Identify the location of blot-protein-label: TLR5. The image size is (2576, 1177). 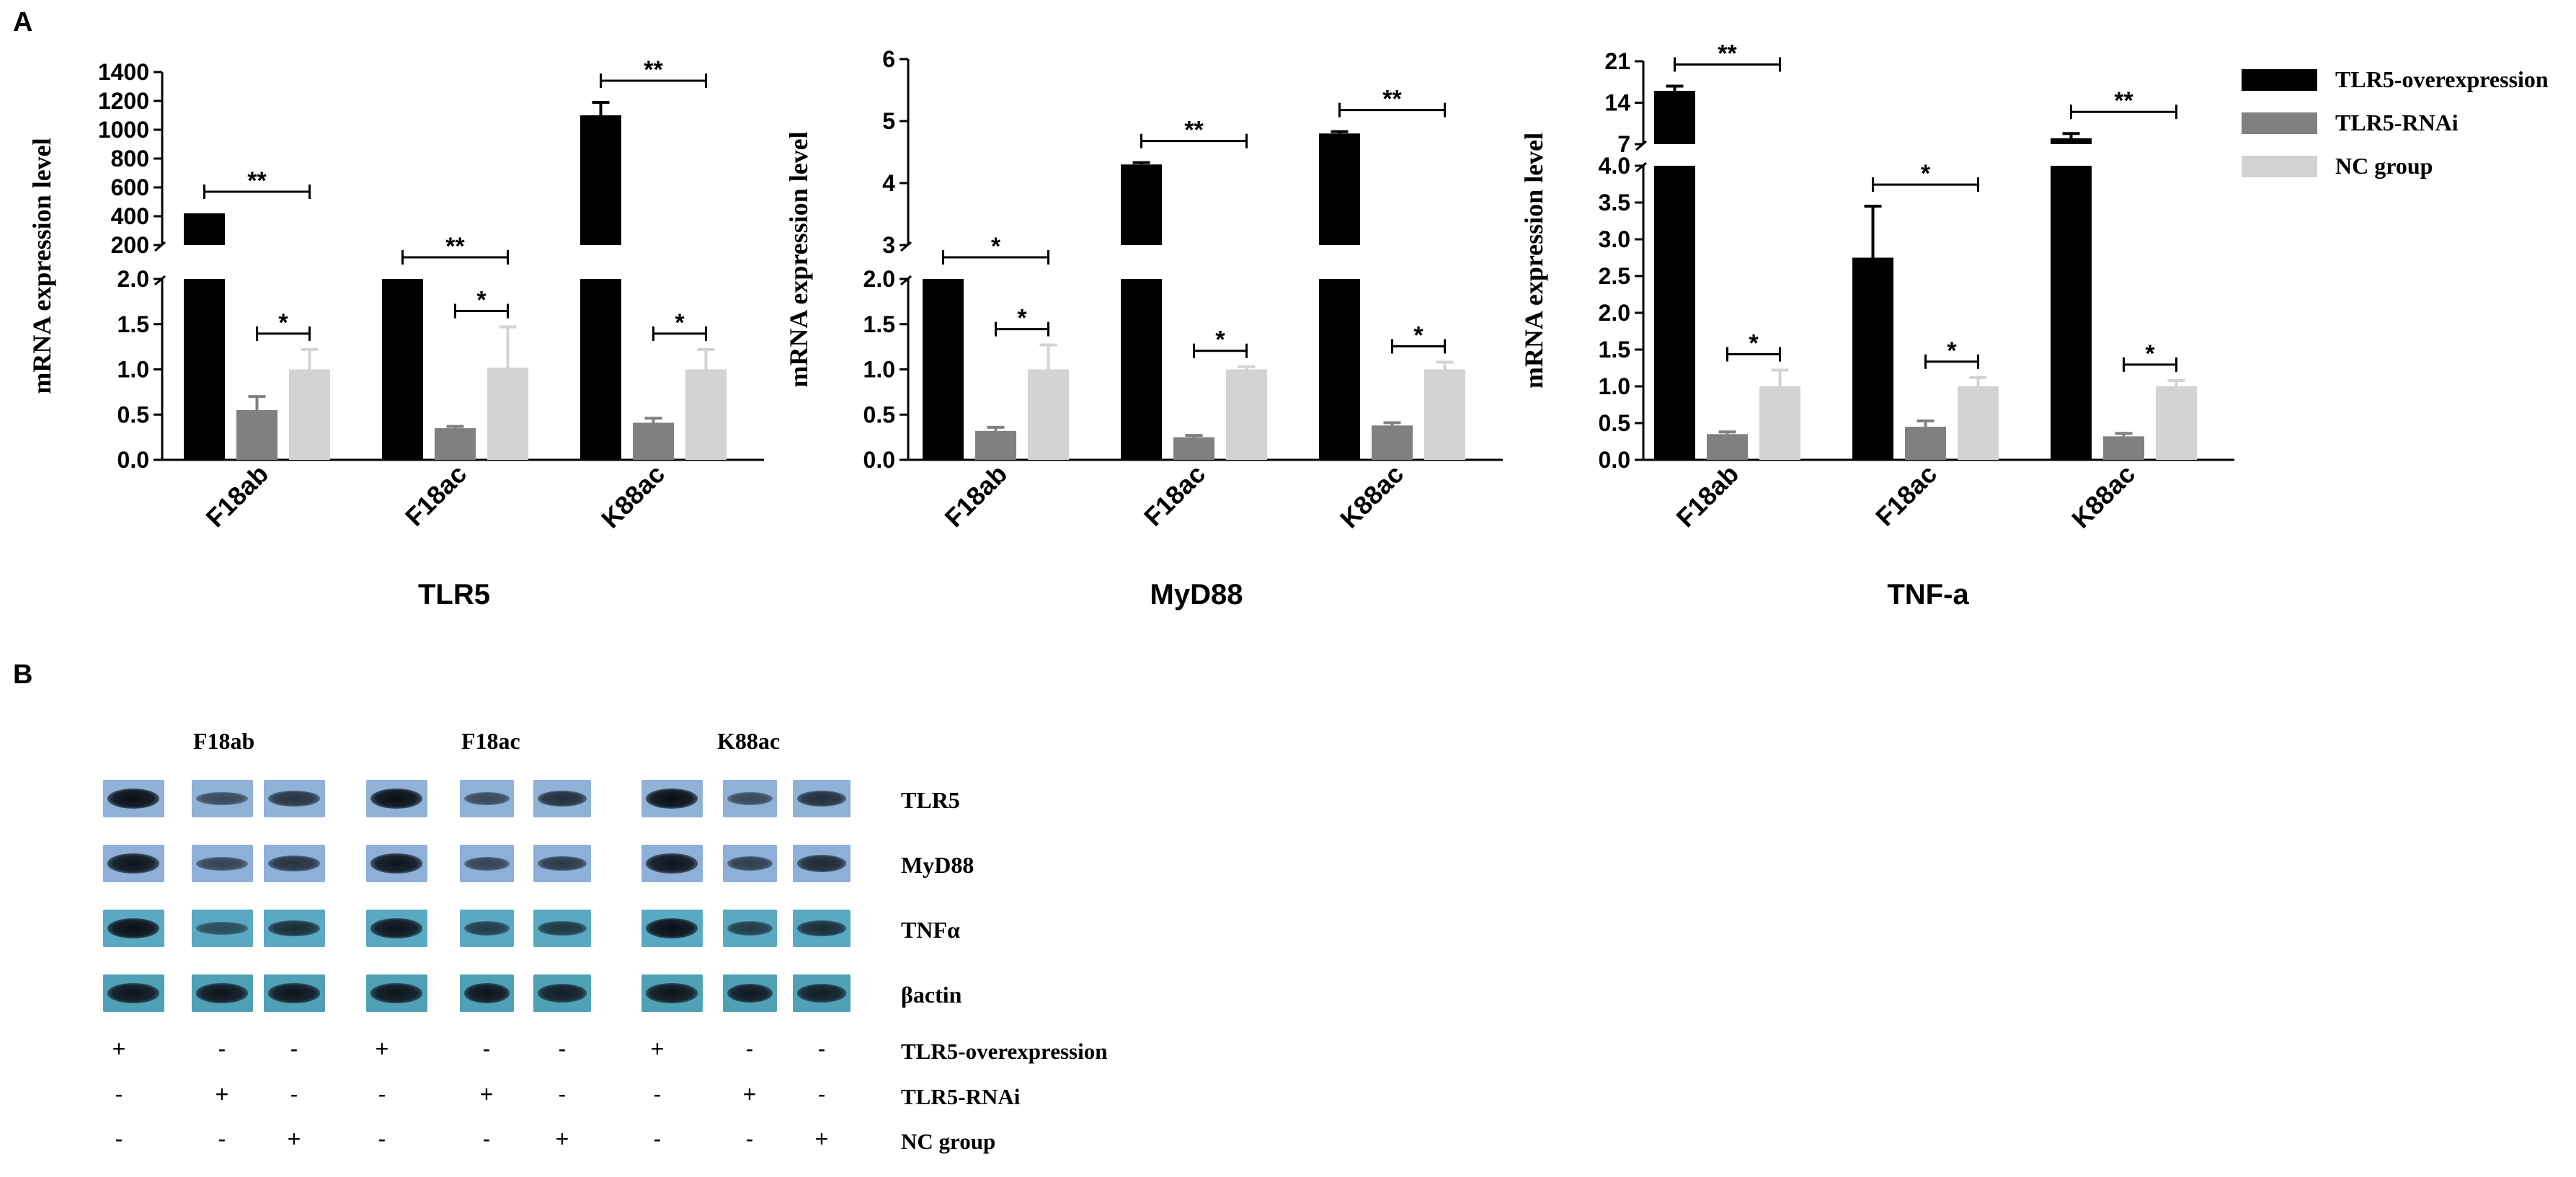
(930, 800).